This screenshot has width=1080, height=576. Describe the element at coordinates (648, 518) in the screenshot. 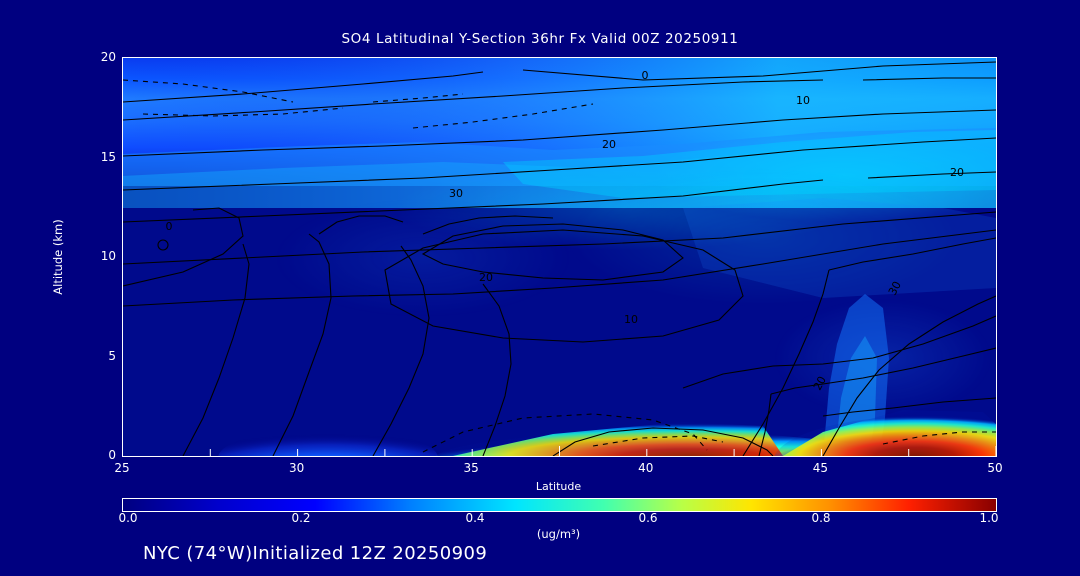

I see `cb-tick-0.6: 0.6` at that location.